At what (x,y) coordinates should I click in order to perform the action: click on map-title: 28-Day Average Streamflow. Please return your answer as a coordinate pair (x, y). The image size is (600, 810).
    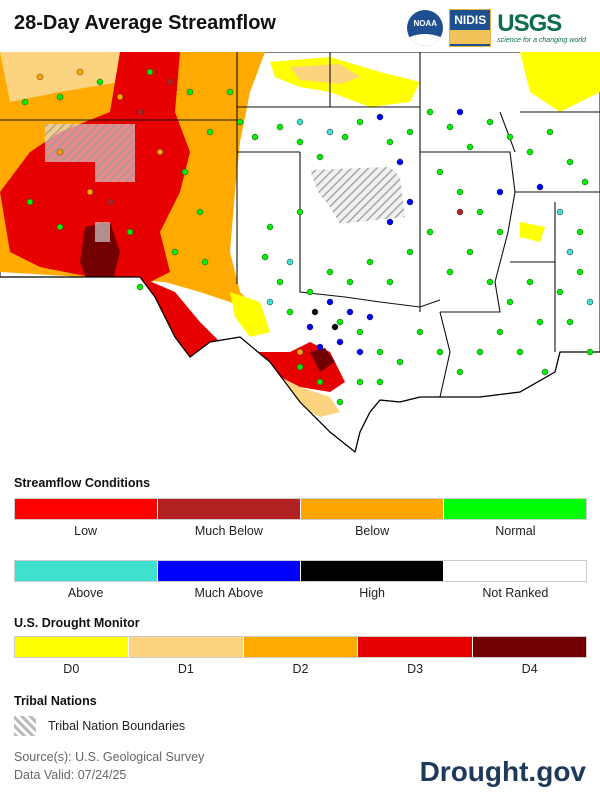
    Looking at the image, I should click on (145, 23).